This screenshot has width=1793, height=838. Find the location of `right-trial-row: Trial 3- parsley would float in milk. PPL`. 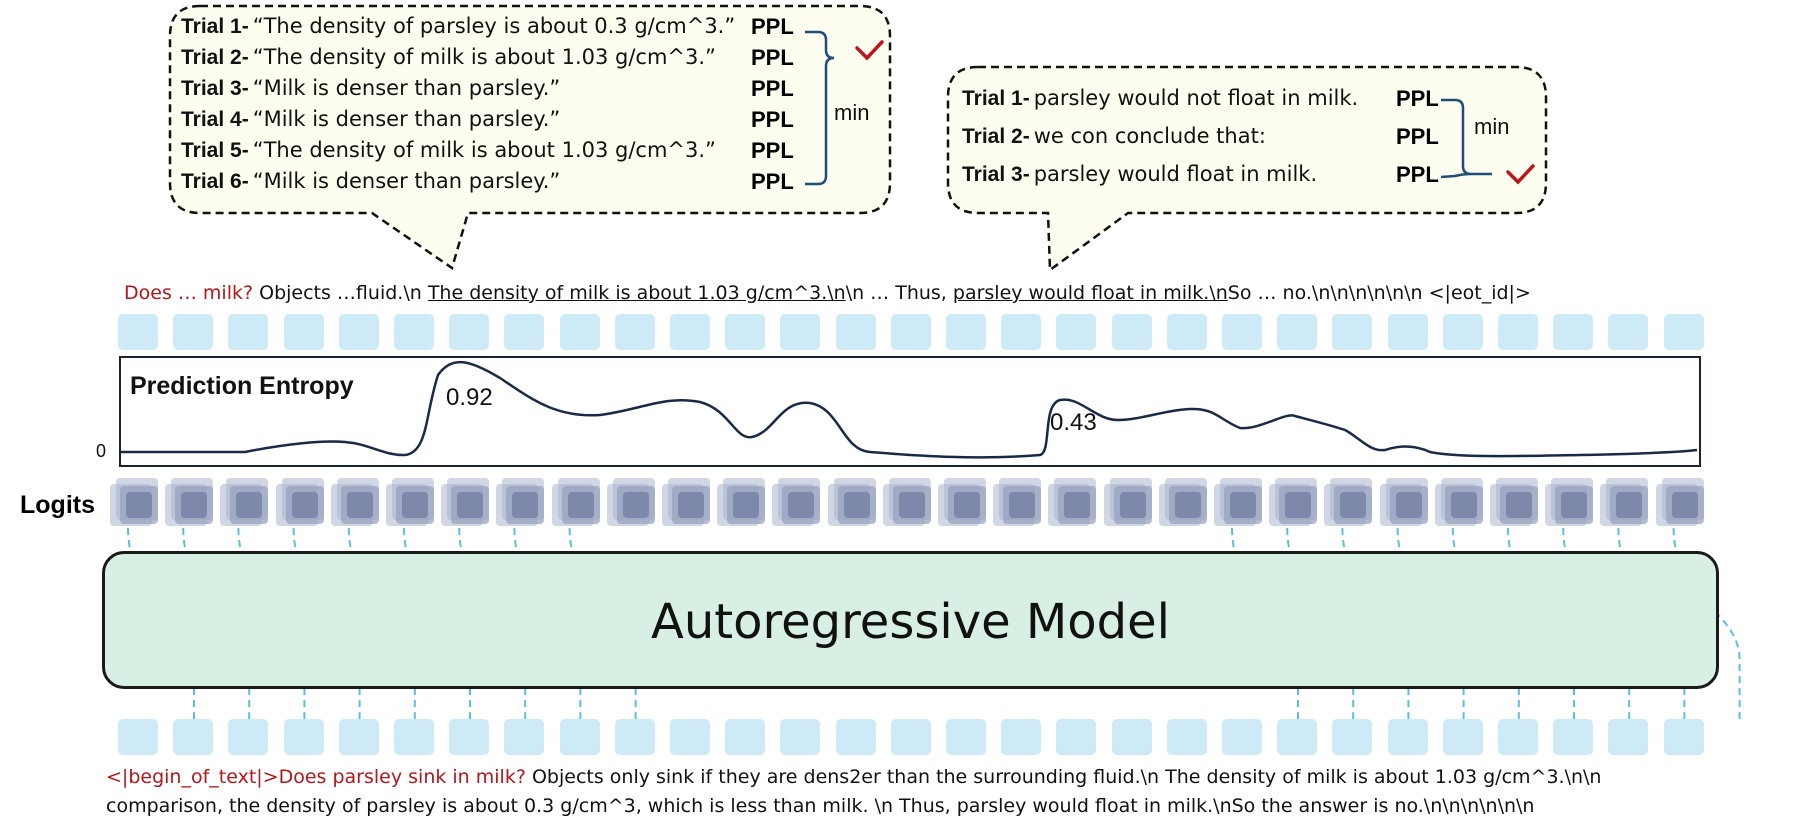

right-trial-row: Trial 3- parsley would float in milk. PPL is located at coordinates (1200, 181).